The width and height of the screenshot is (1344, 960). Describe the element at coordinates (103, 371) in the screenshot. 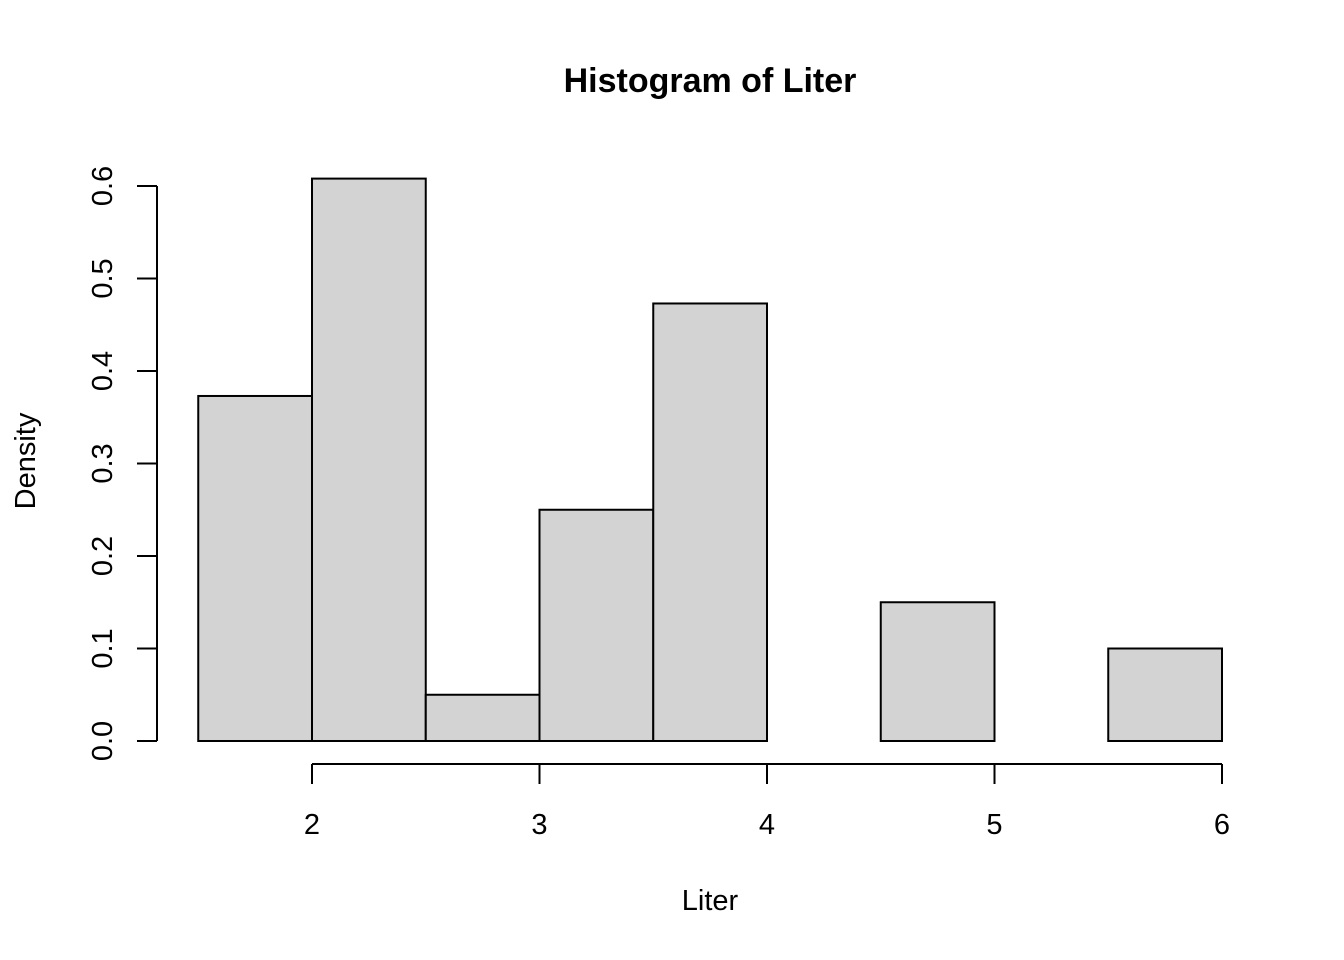

I see `y-tick-label: 0.4` at that location.